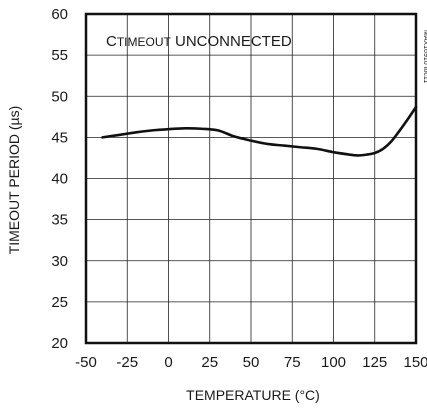 The image size is (427, 412). What do you see at coordinates (415, 362) in the screenshot?
I see `x-tick-label: 150` at bounding box center [415, 362].